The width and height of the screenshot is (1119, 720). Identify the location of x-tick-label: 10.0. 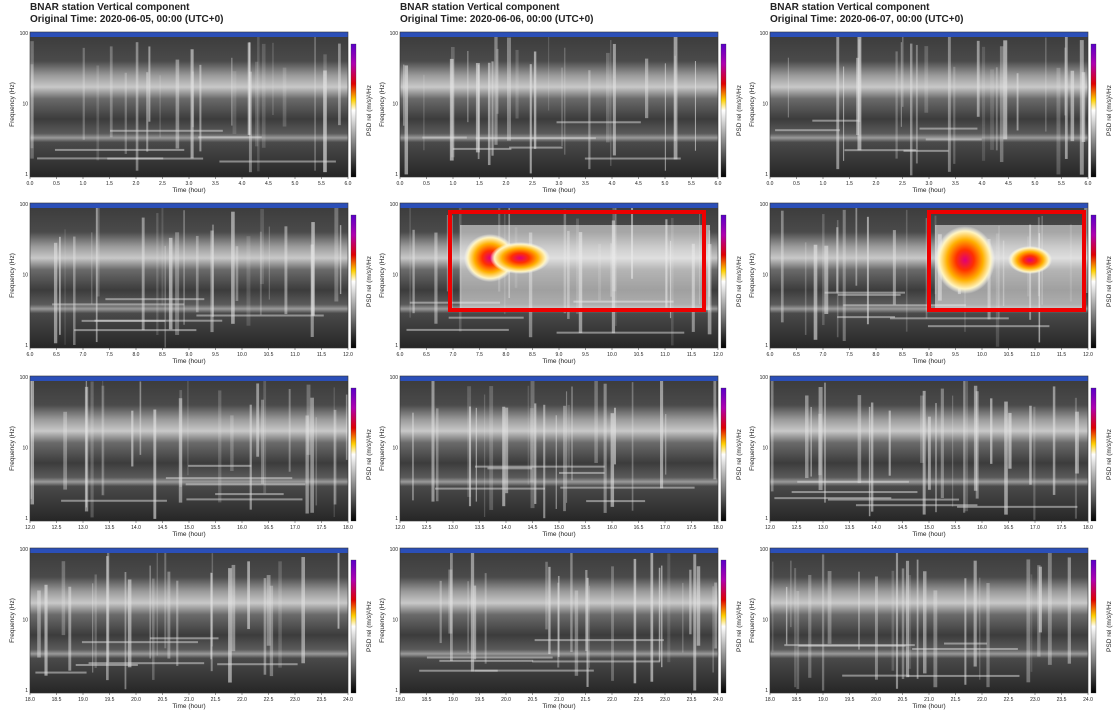
(612, 355).